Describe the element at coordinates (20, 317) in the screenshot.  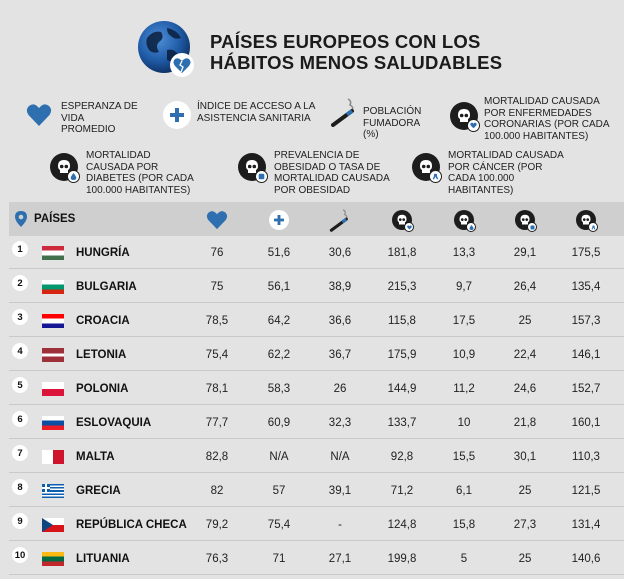
I see `rank-badge: 3` at that location.